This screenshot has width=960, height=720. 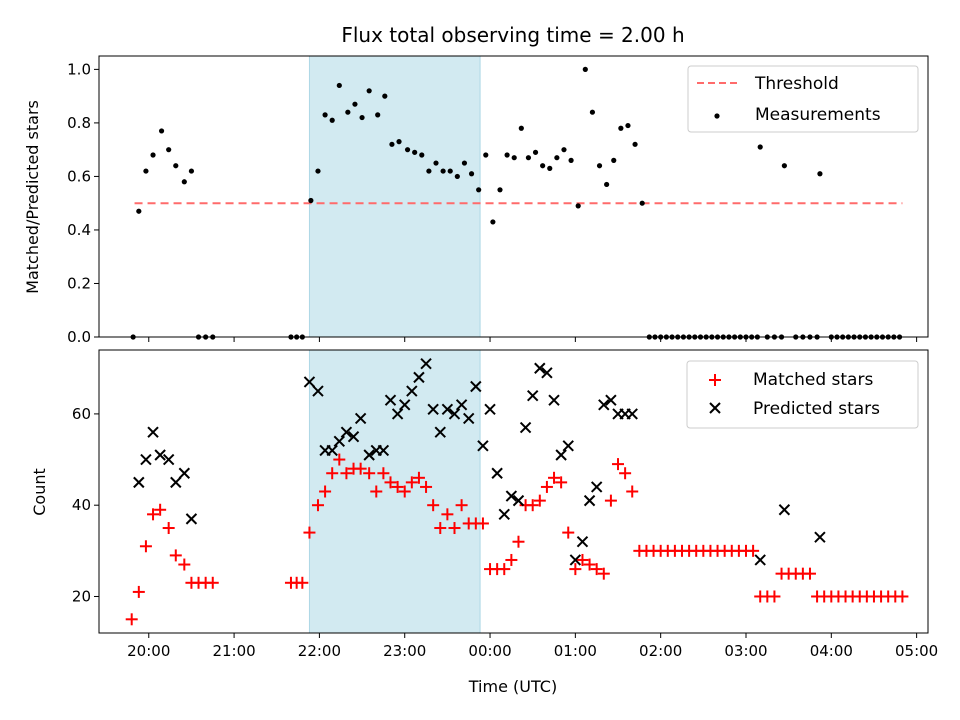 What do you see at coordinates (394, 196) in the screenshot?
I see `top-highlight-span` at bounding box center [394, 196].